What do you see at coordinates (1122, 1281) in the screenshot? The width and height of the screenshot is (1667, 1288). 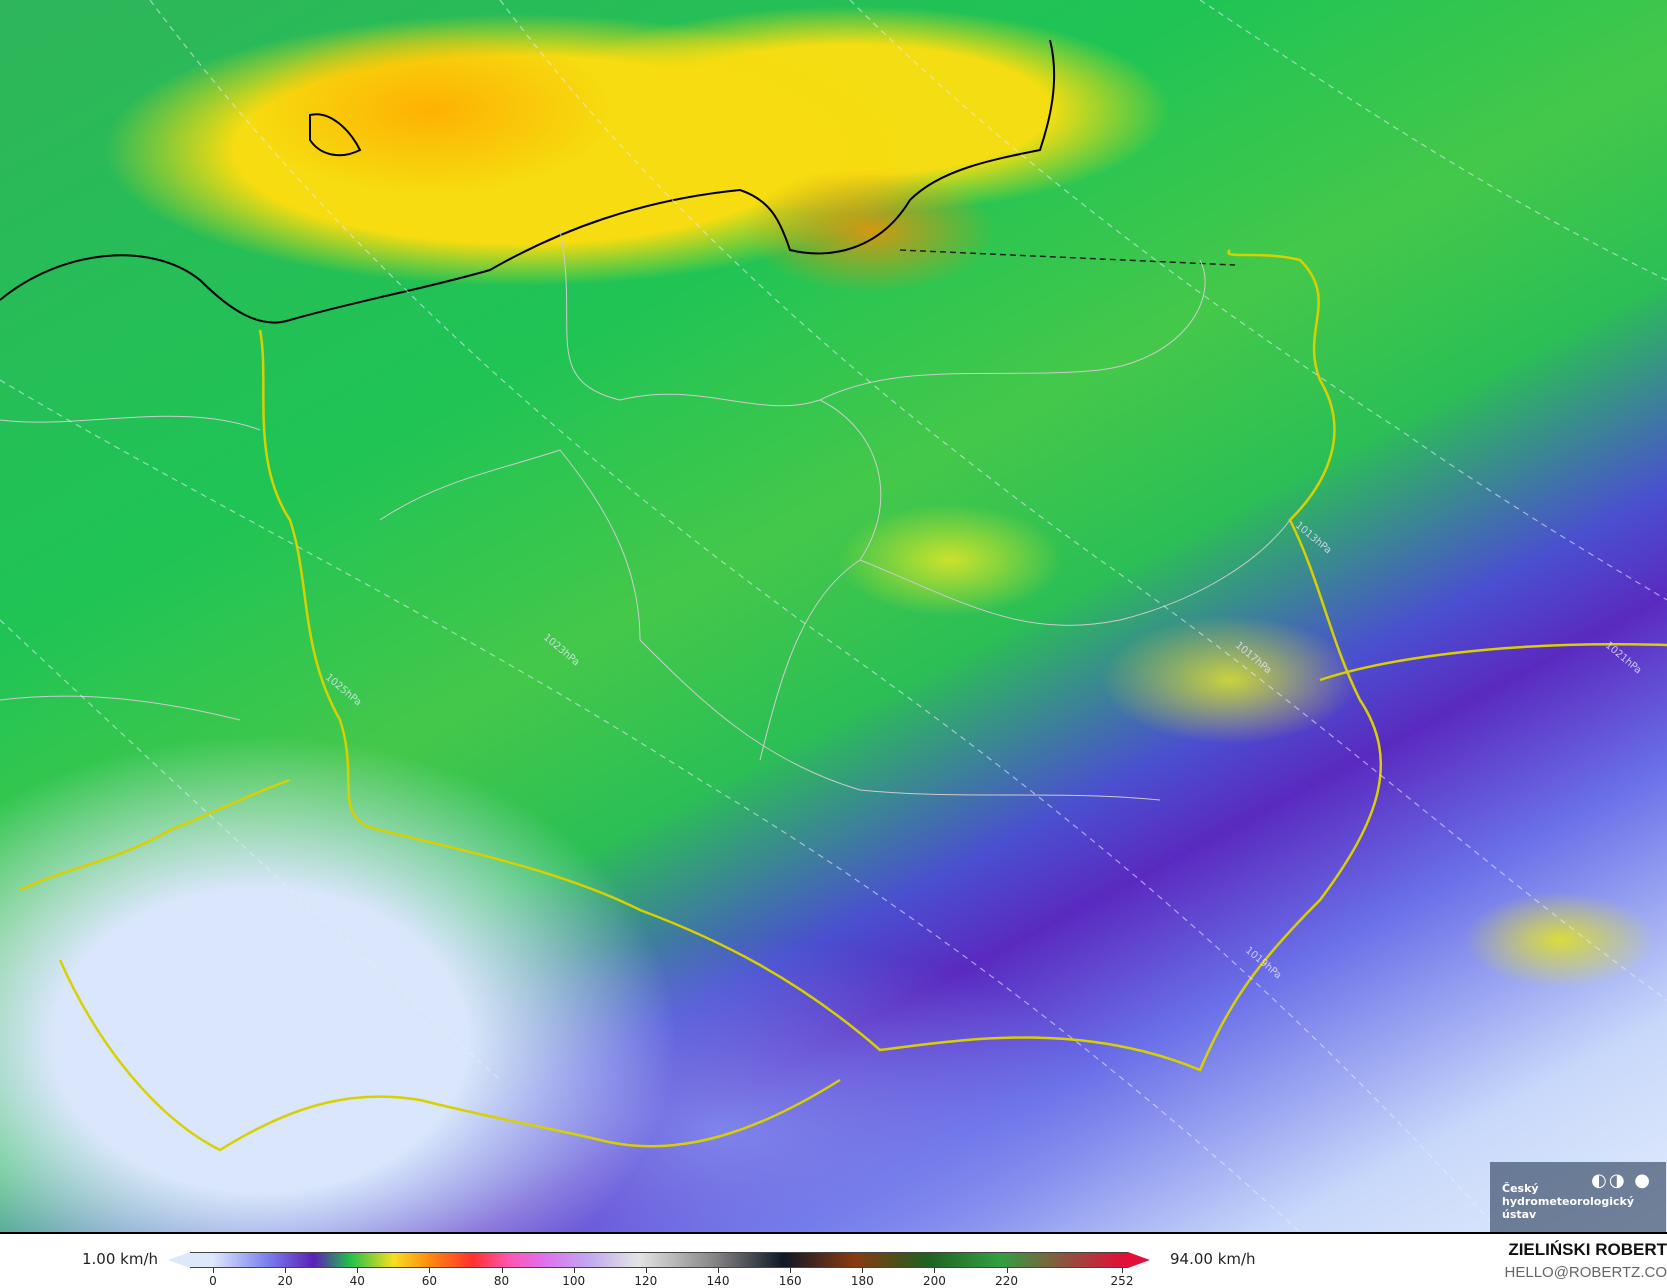 I see `colorbar-tick-label: 252` at bounding box center [1122, 1281].